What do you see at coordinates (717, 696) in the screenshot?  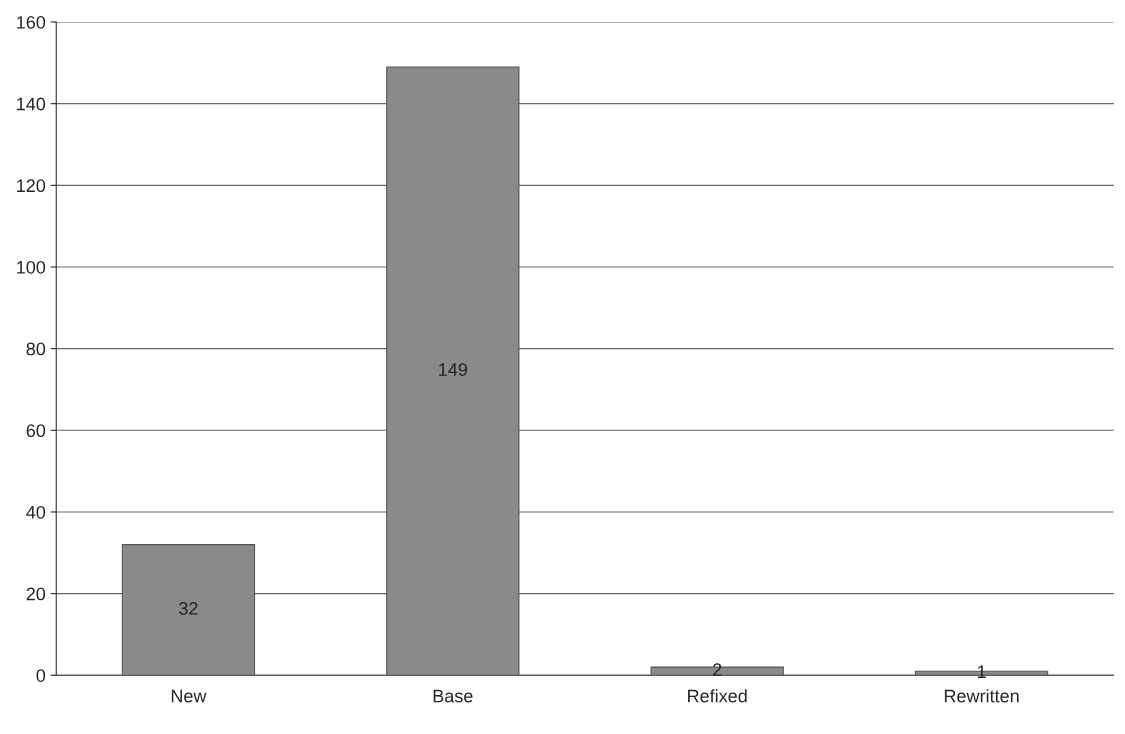 I see `x-tick-label: Refixed` at bounding box center [717, 696].